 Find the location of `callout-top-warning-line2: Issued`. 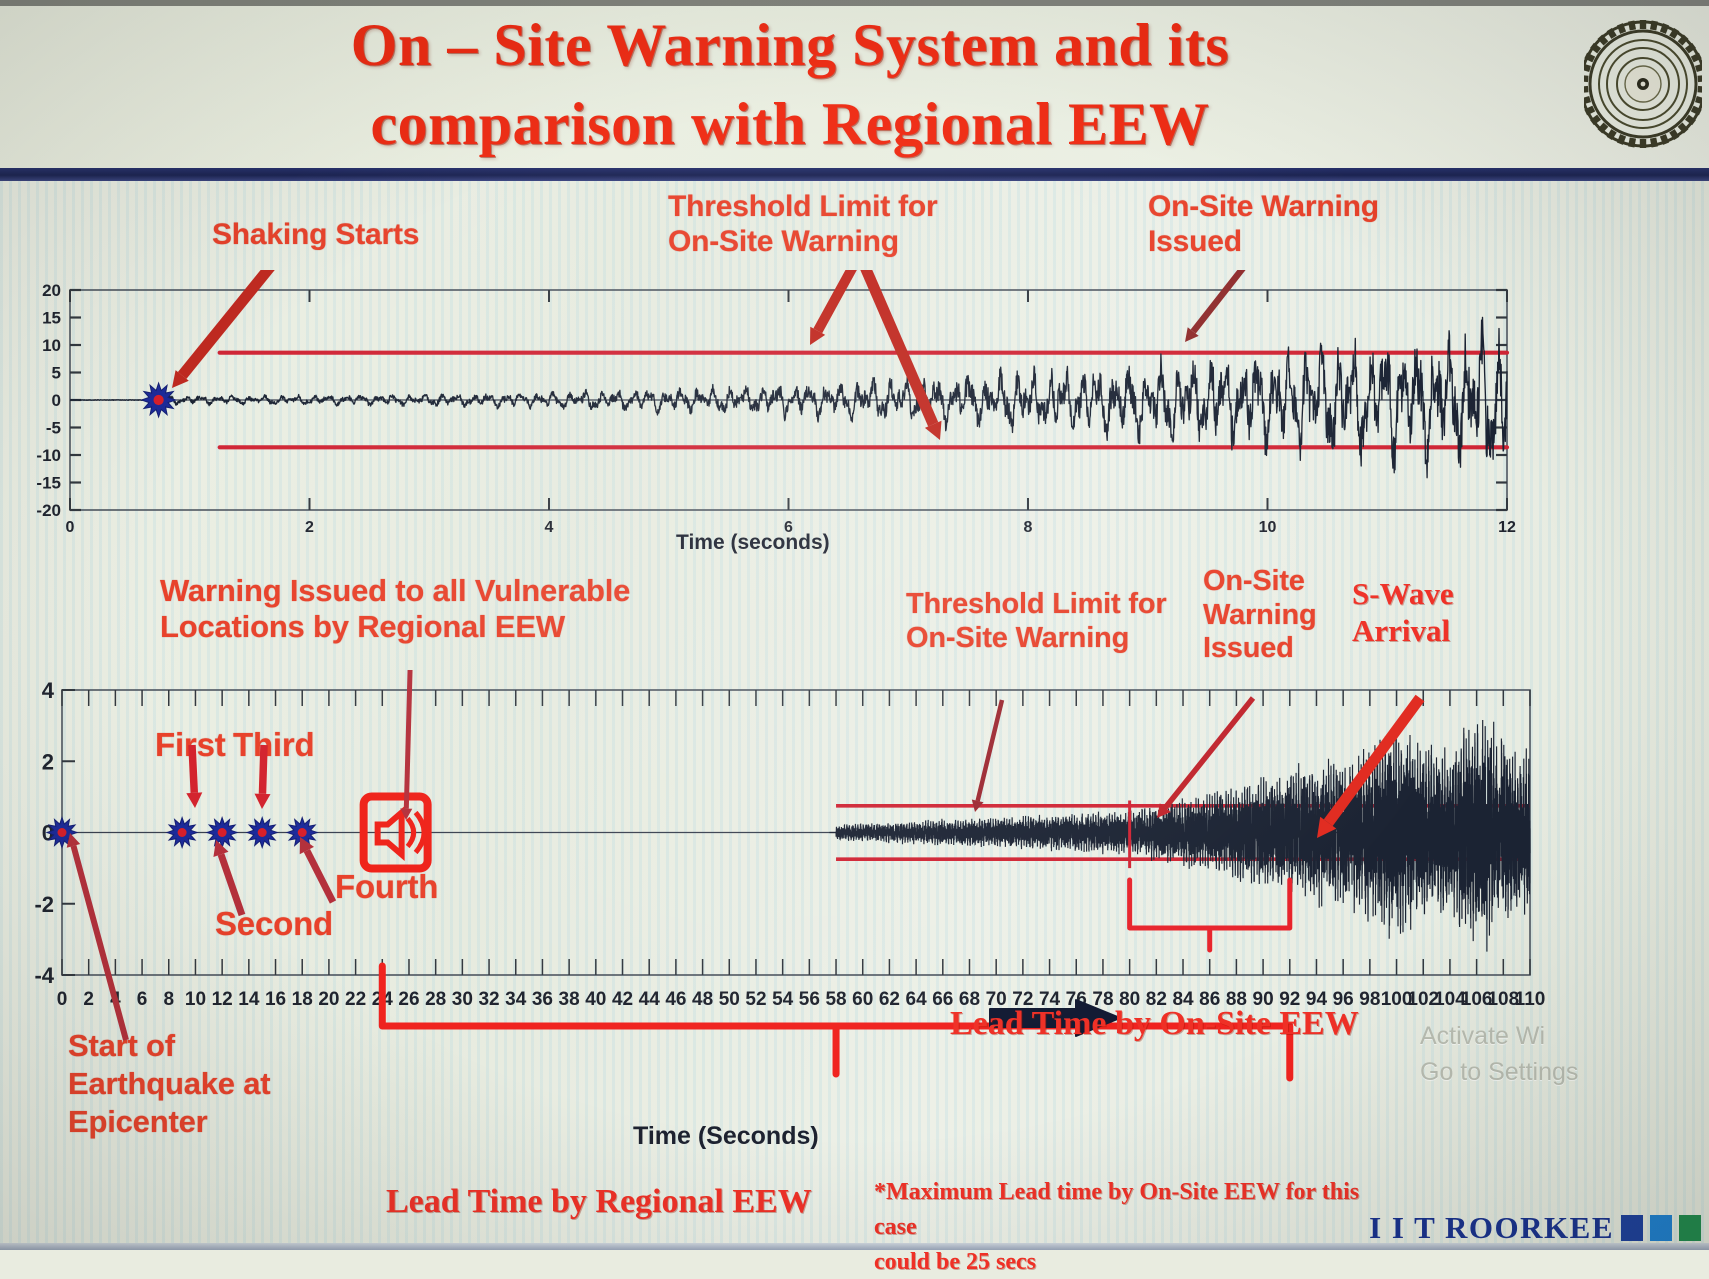

callout-top-warning-line2: Issued is located at coordinates (1195, 241).